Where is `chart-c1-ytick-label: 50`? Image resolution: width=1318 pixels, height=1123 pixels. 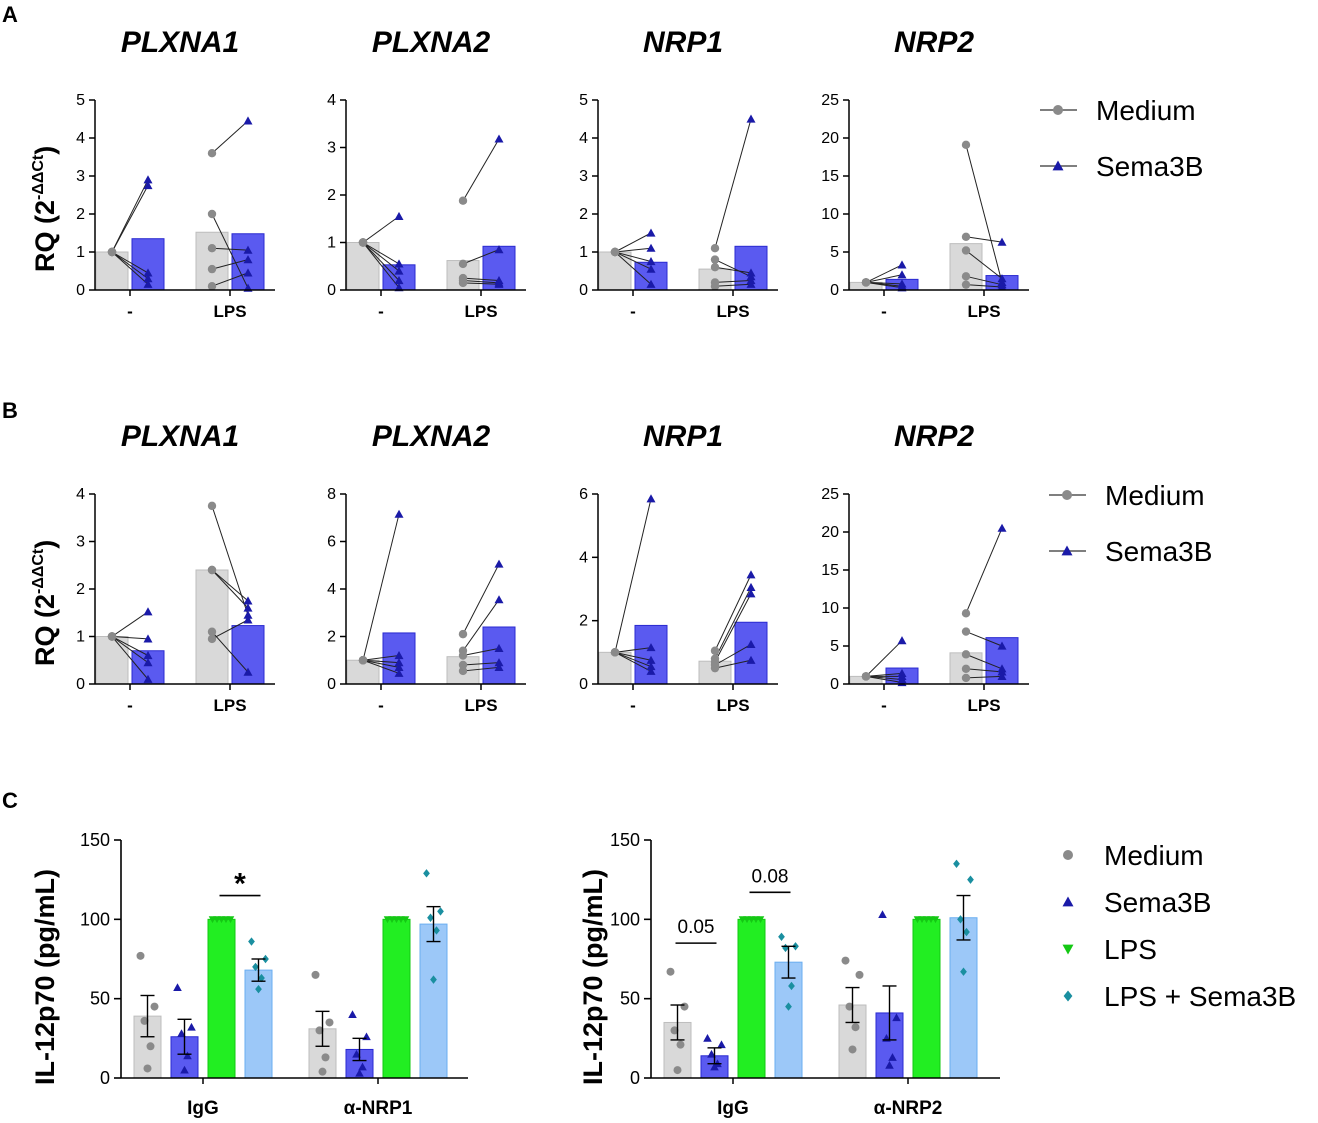
chart-c1-ytick-label: 50 is located at coordinates (100, 999).